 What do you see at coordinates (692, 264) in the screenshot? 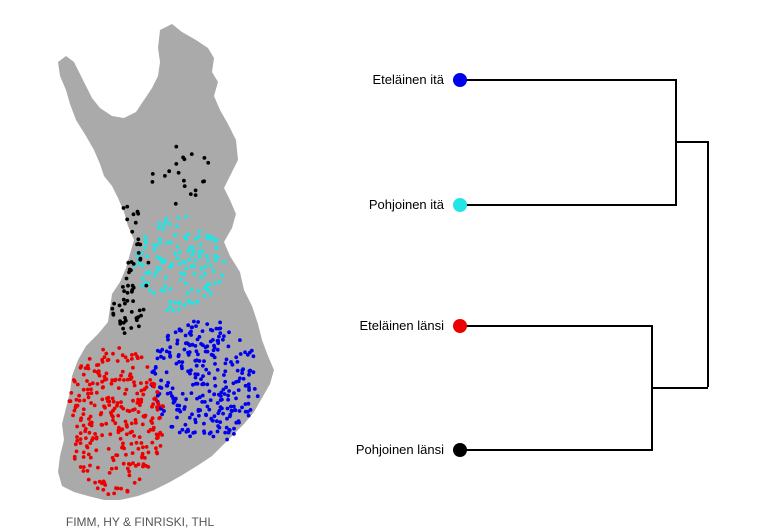
I see `branch-east-merge` at bounding box center [692, 264].